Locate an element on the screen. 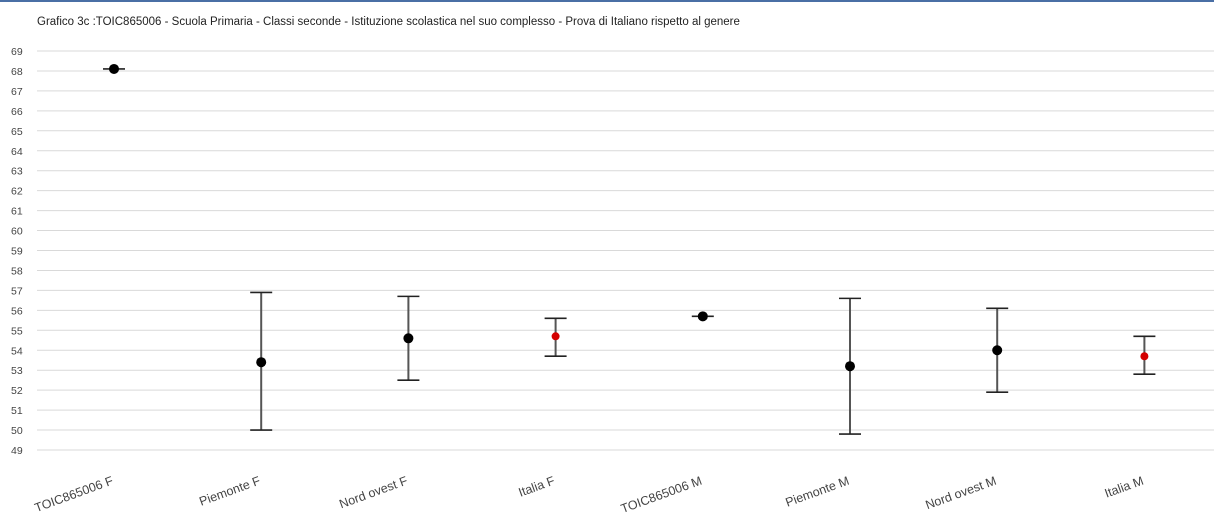 The image size is (1214, 525). y-tick-label: 55 is located at coordinates (17, 331).